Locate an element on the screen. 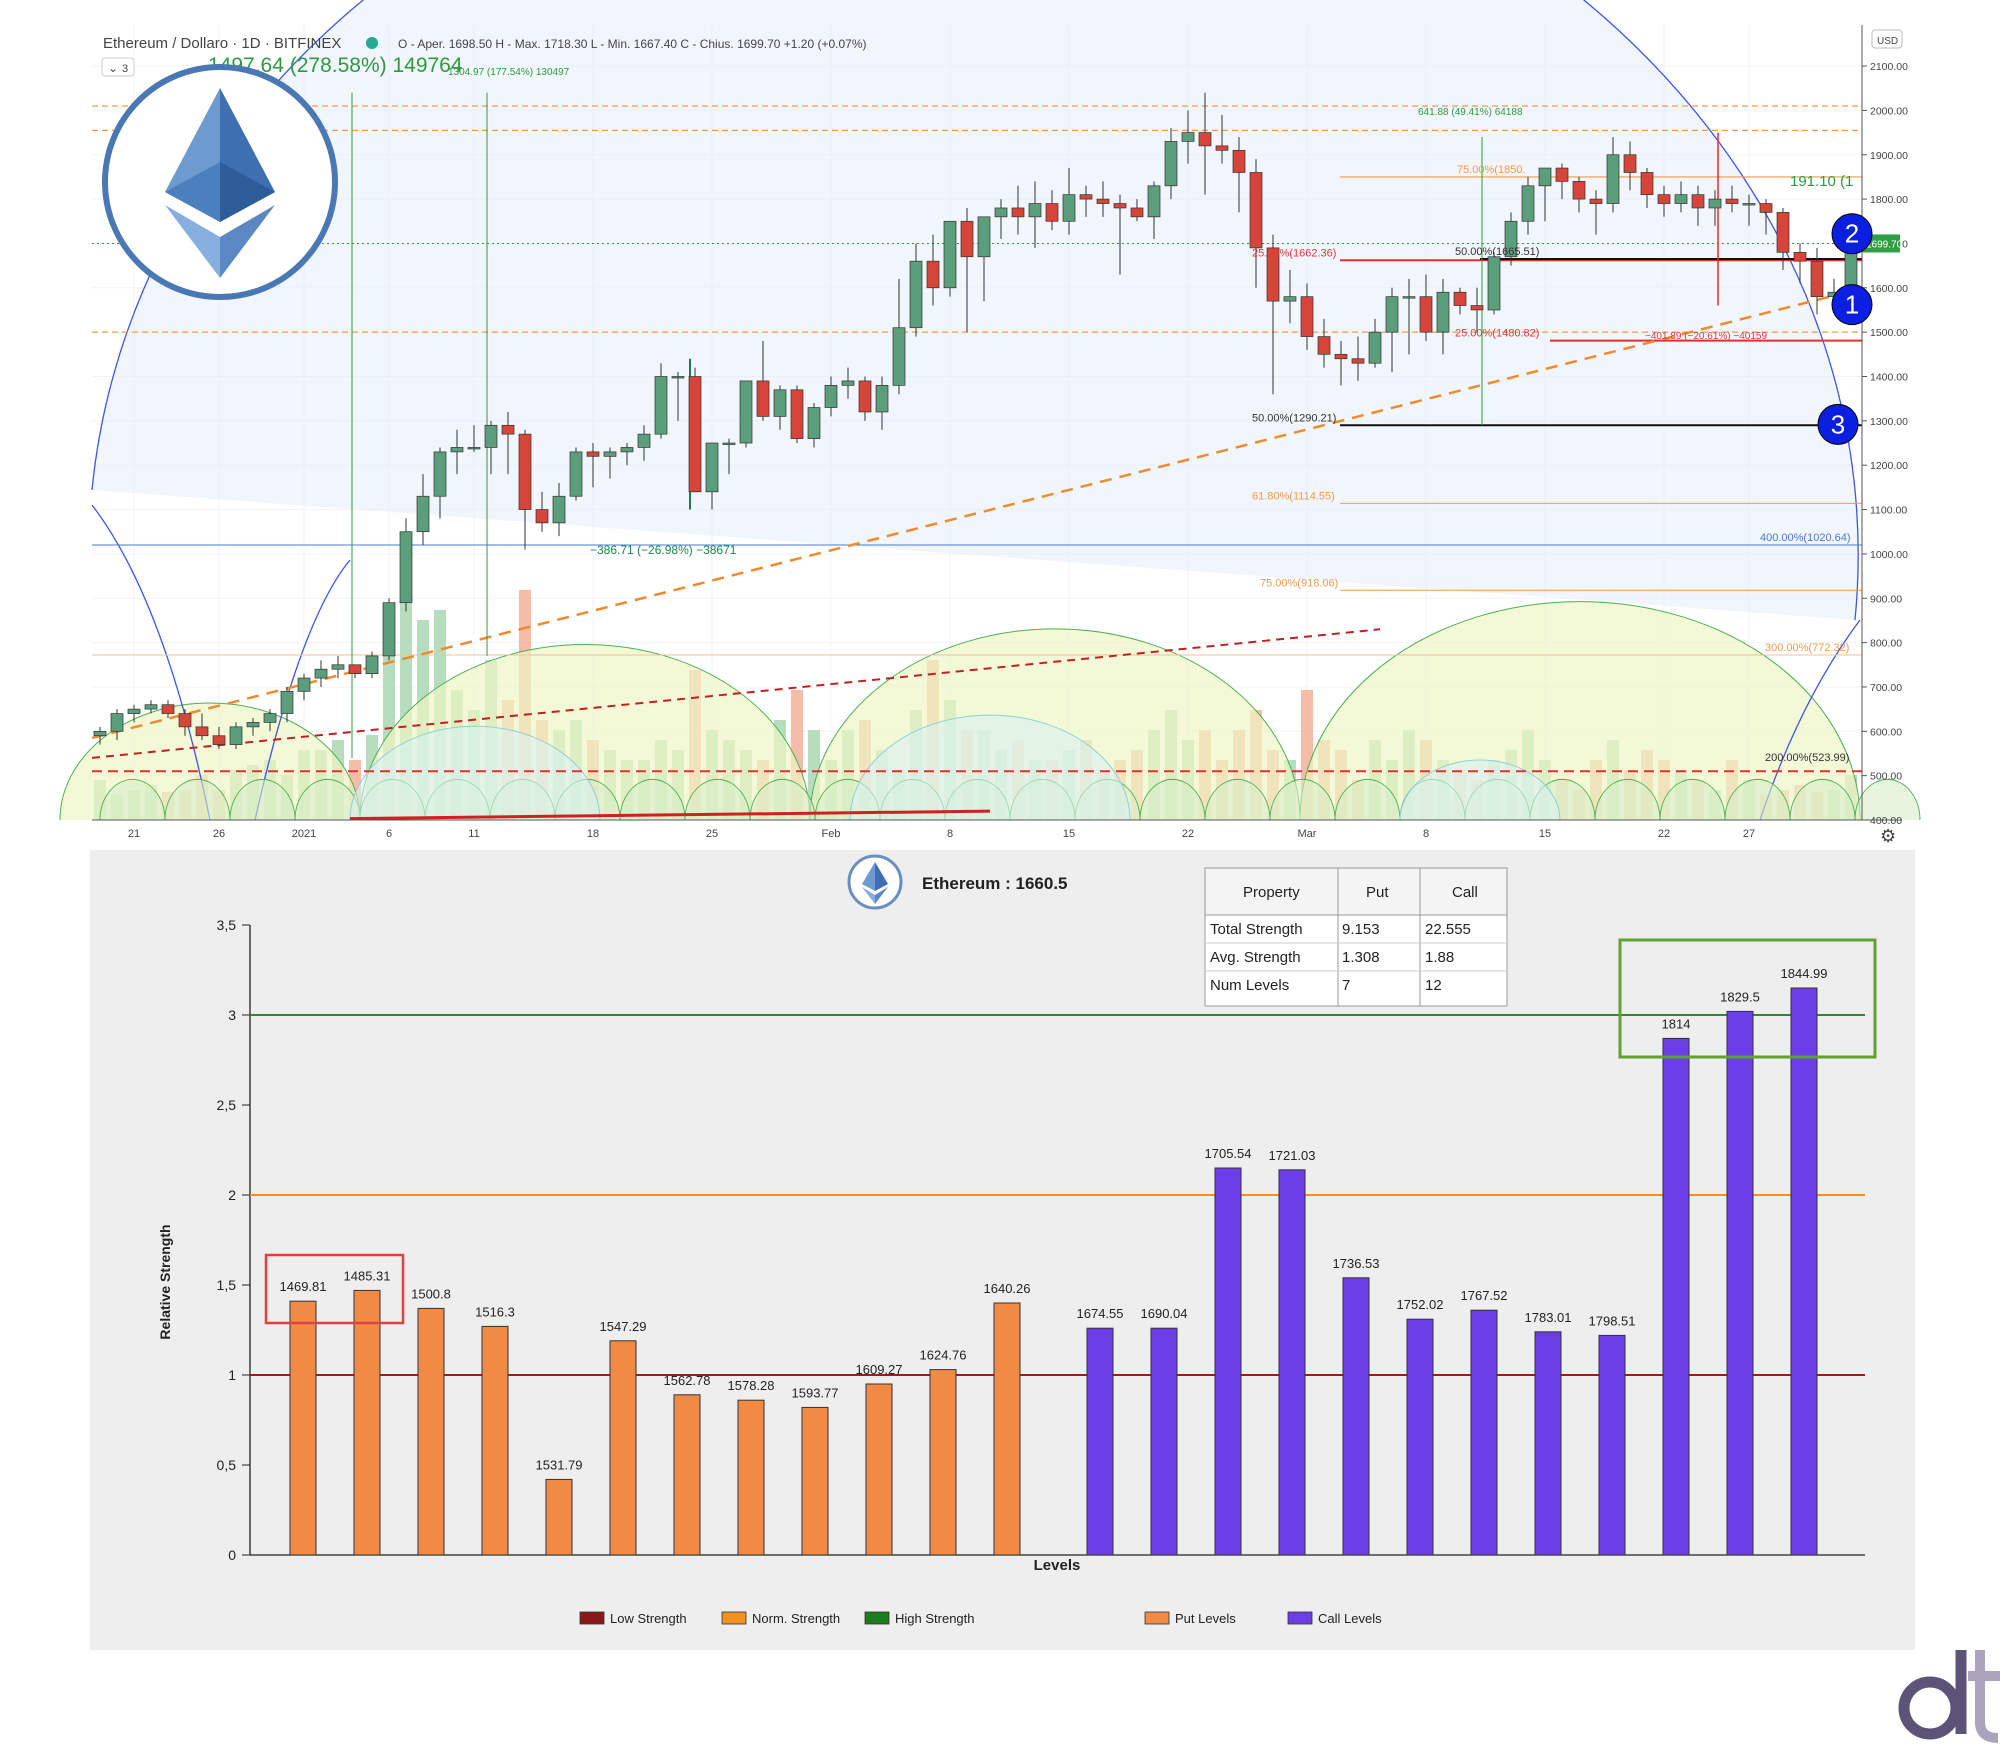 The image size is (2000, 1755). indicator-count: 3 is located at coordinates (125, 69).